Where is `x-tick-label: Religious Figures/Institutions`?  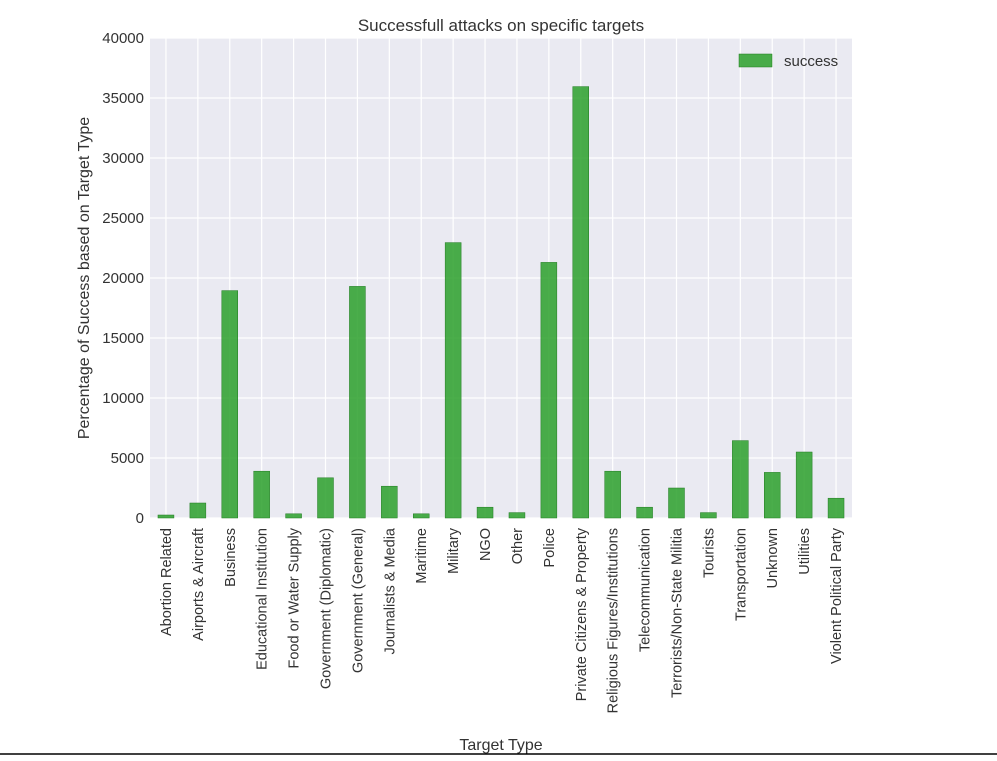 x-tick-label: Religious Figures/Institutions is located at coordinates (614, 620).